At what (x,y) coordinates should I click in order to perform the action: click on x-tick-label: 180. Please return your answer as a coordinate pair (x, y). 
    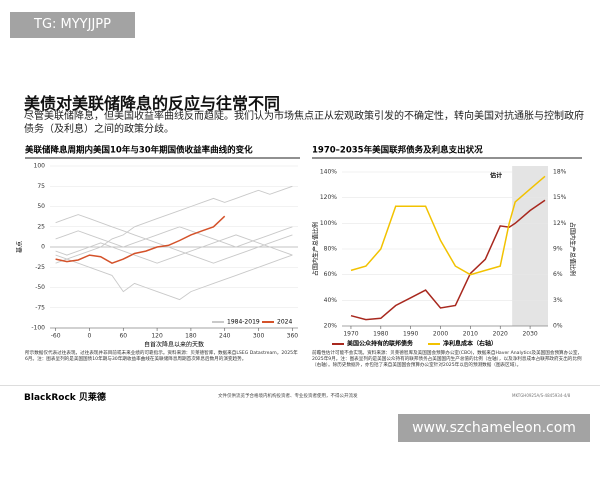
    Looking at the image, I should click on (191, 336).